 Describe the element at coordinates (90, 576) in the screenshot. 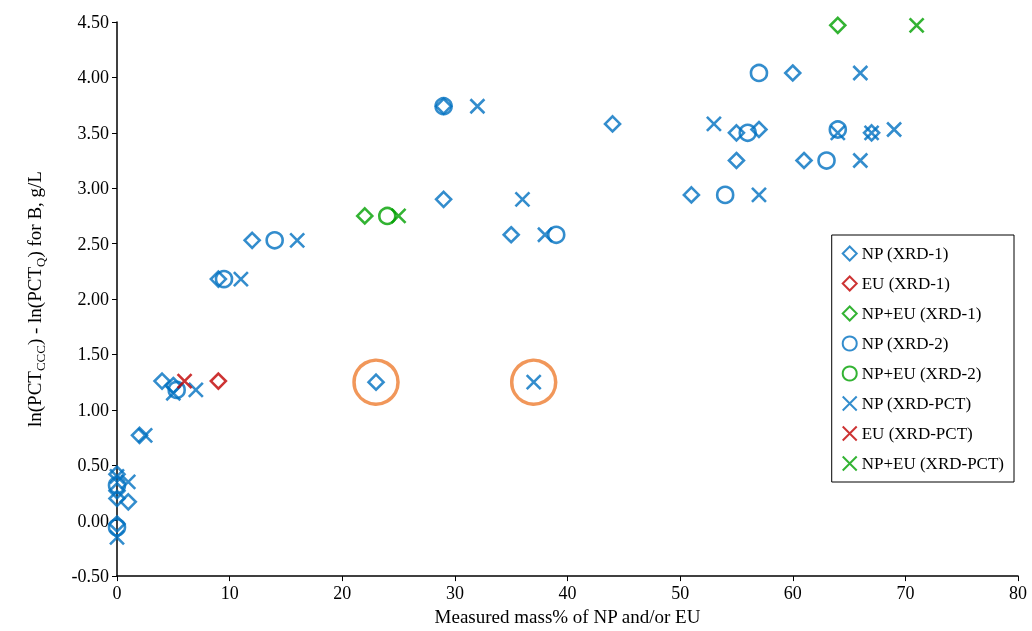

I see `y-tick-label: -0.50` at that location.